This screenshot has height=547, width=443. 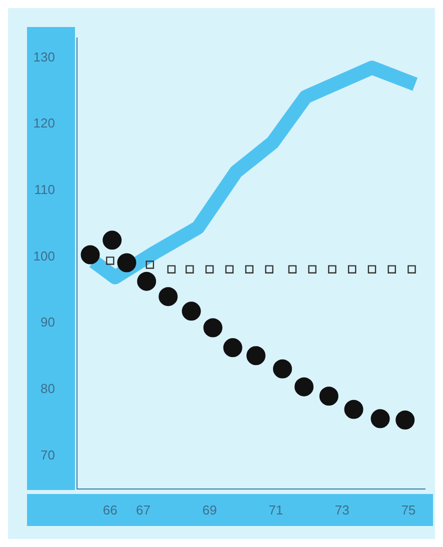 I want to click on x-tick-label: 75, so click(x=408, y=510).